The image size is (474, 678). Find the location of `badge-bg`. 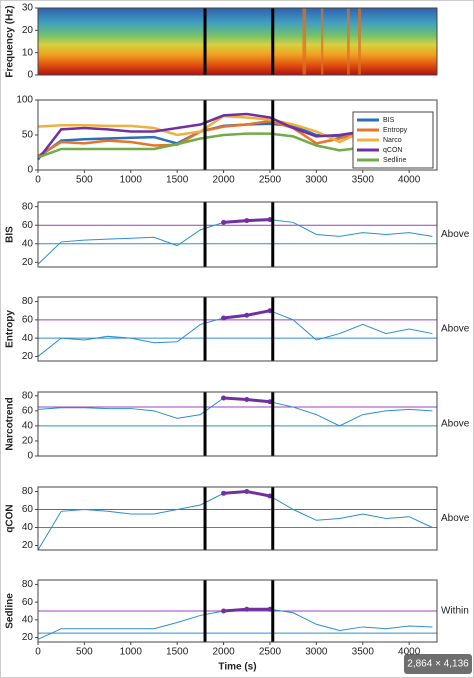

badge-bg is located at coordinates (438, 664).